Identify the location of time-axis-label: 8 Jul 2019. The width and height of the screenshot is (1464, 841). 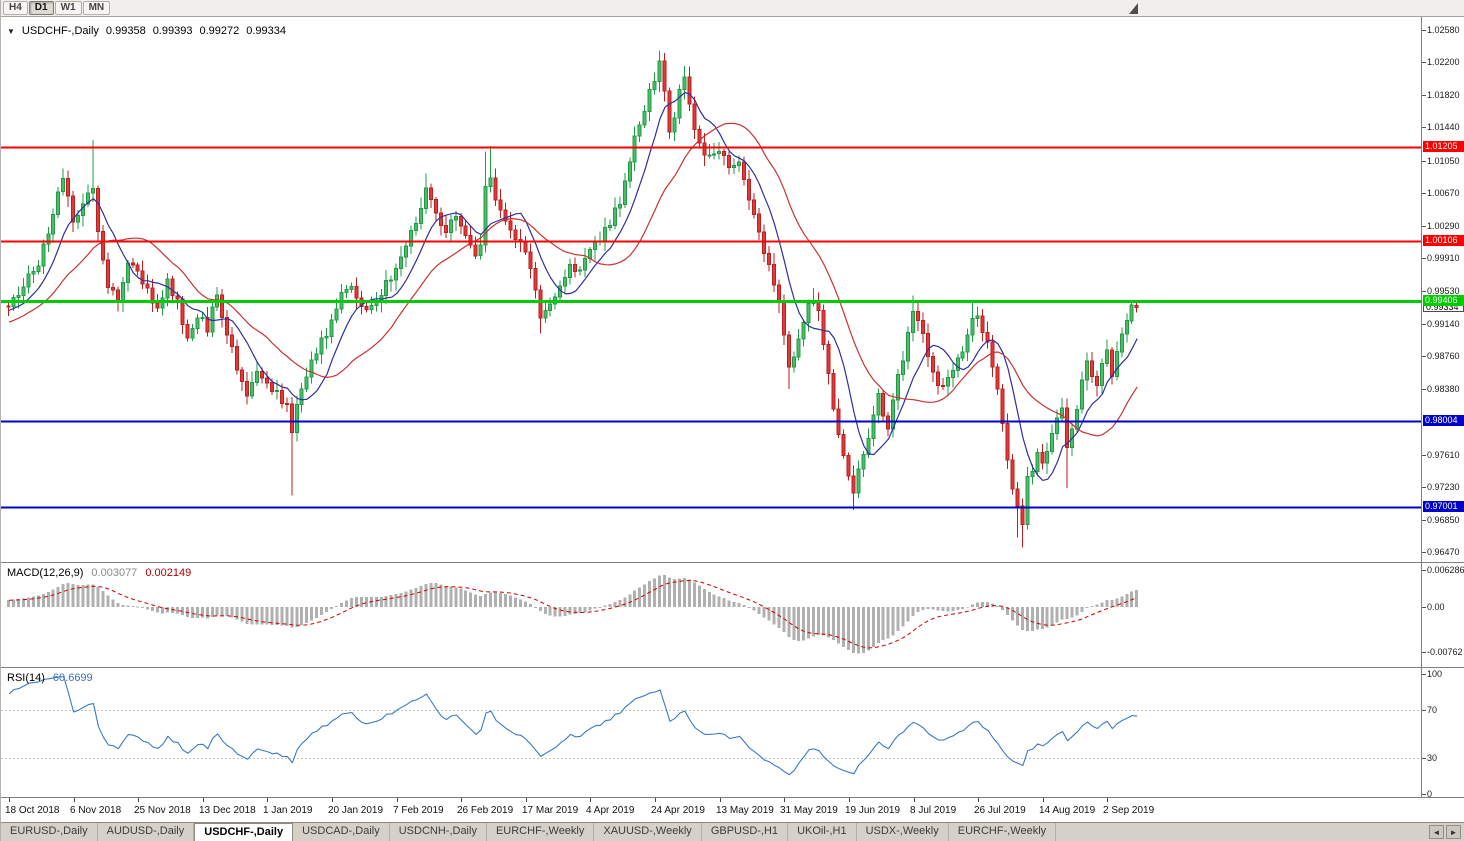
(933, 810).